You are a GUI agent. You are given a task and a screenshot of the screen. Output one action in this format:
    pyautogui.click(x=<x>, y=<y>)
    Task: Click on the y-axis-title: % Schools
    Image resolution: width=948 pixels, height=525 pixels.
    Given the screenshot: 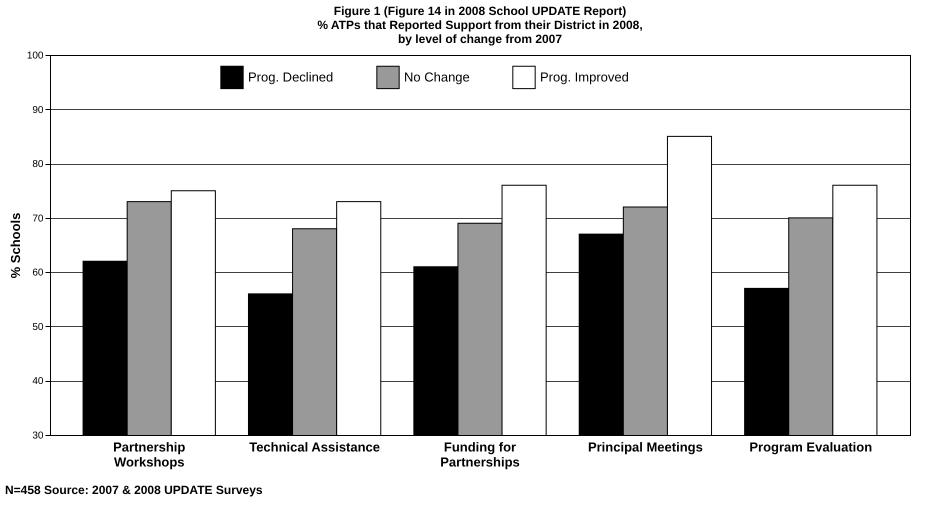 What is the action you would take?
    pyautogui.click(x=15, y=245)
    